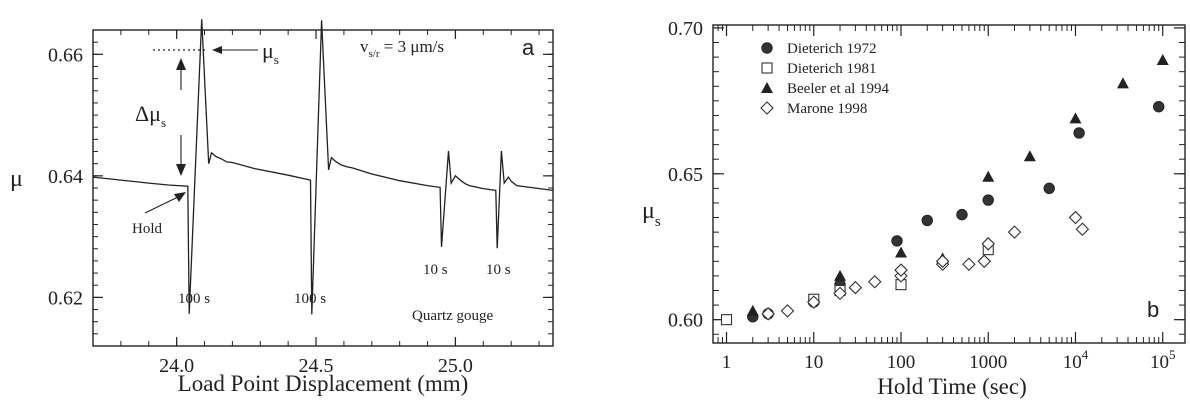 Image resolution: width=1190 pixels, height=401 pixels. What do you see at coordinates (727, 362) in the screenshot?
I see `x-tick-label: 1` at bounding box center [727, 362].